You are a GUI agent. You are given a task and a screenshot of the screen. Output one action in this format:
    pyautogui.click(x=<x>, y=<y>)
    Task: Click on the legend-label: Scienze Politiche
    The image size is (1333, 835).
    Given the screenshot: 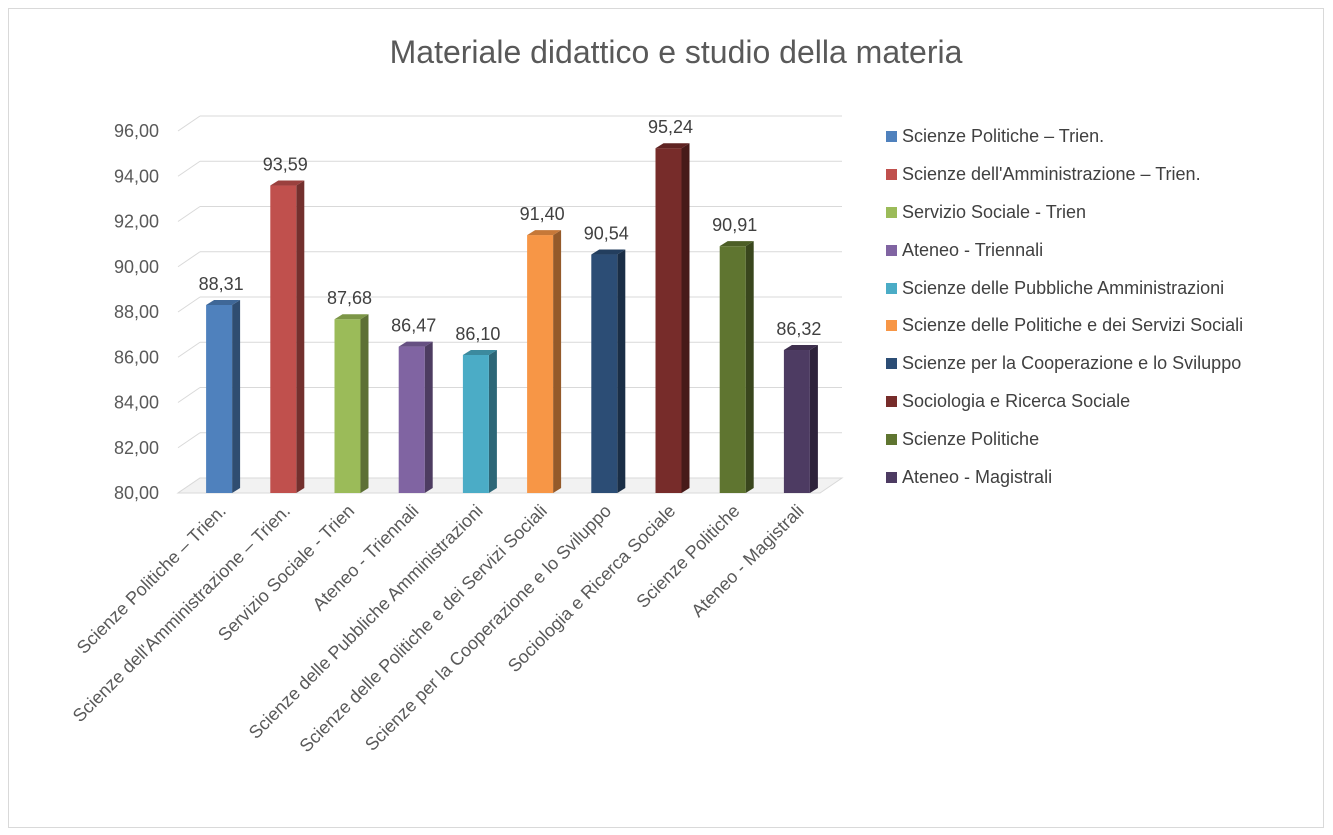 What is the action you would take?
    pyautogui.click(x=971, y=438)
    